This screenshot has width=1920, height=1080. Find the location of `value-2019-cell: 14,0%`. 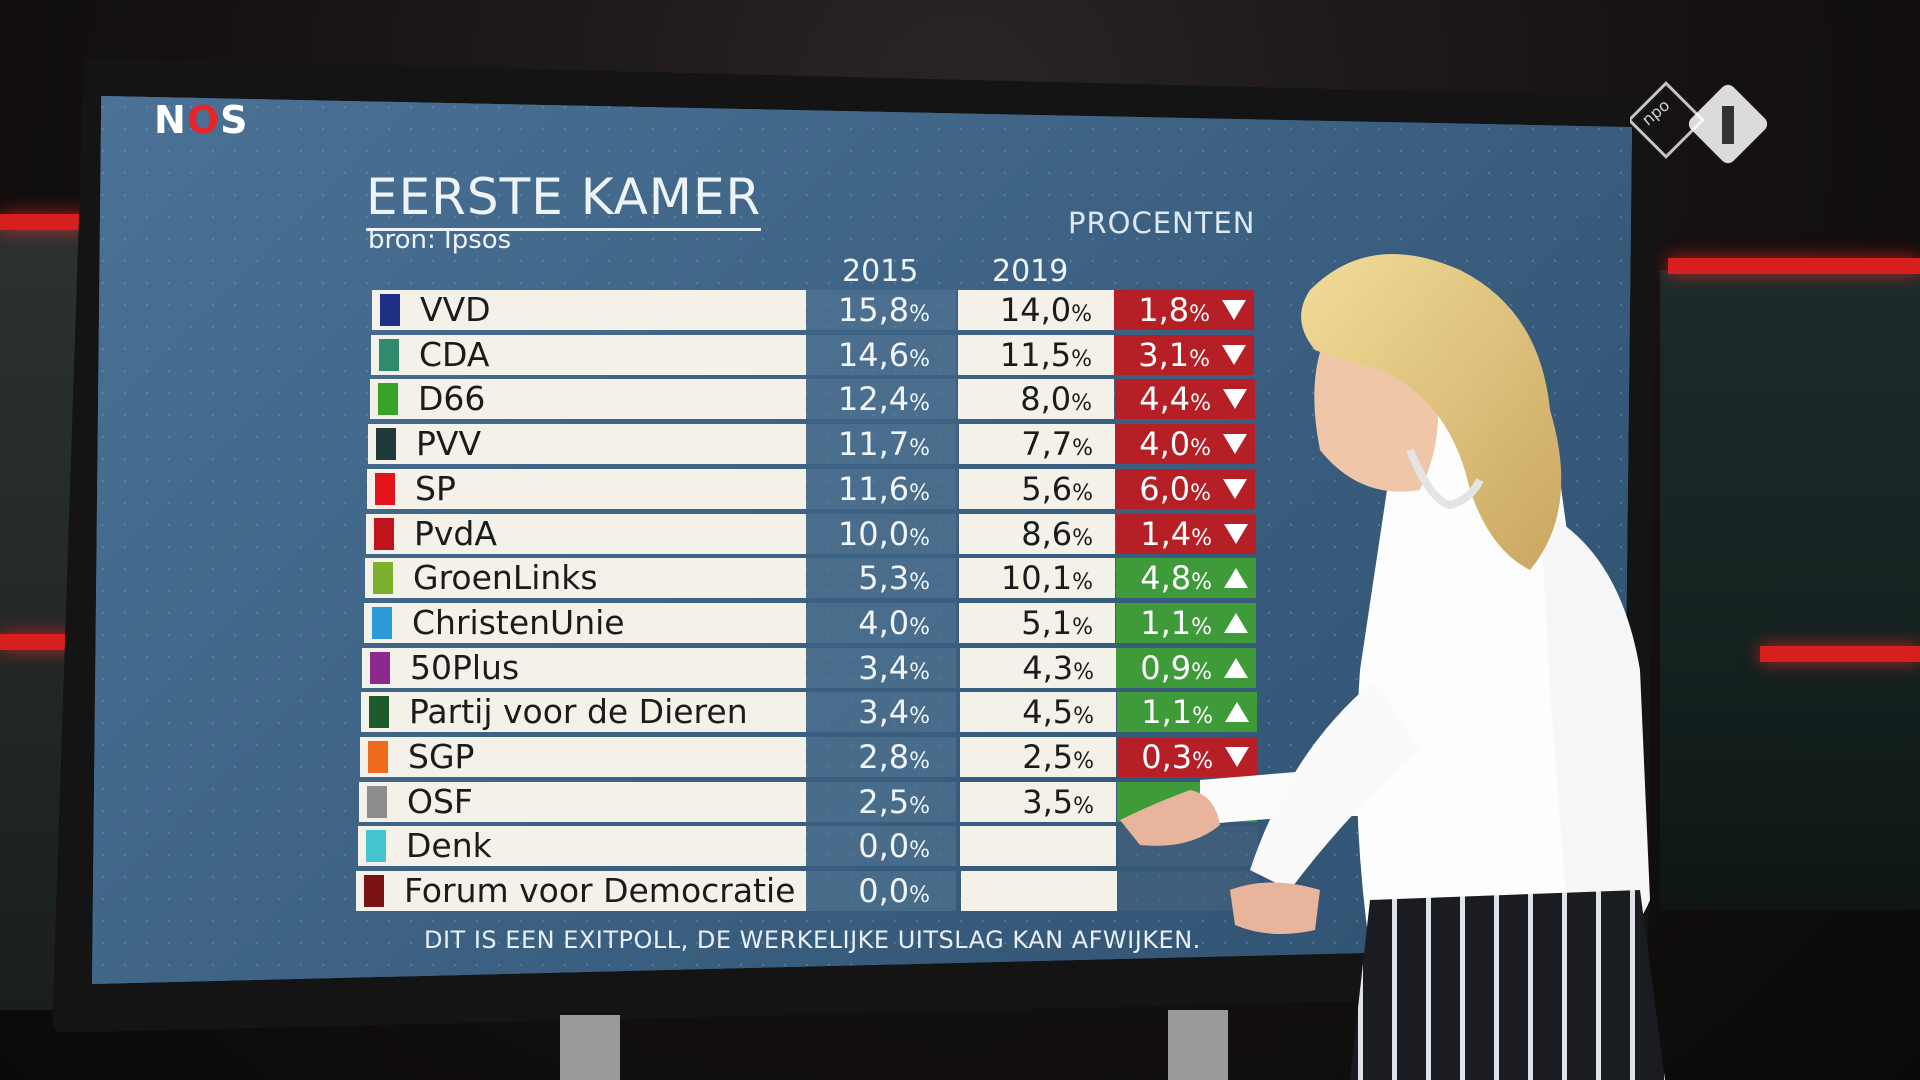

value-2019-cell: 14,0% is located at coordinates (1036, 310).